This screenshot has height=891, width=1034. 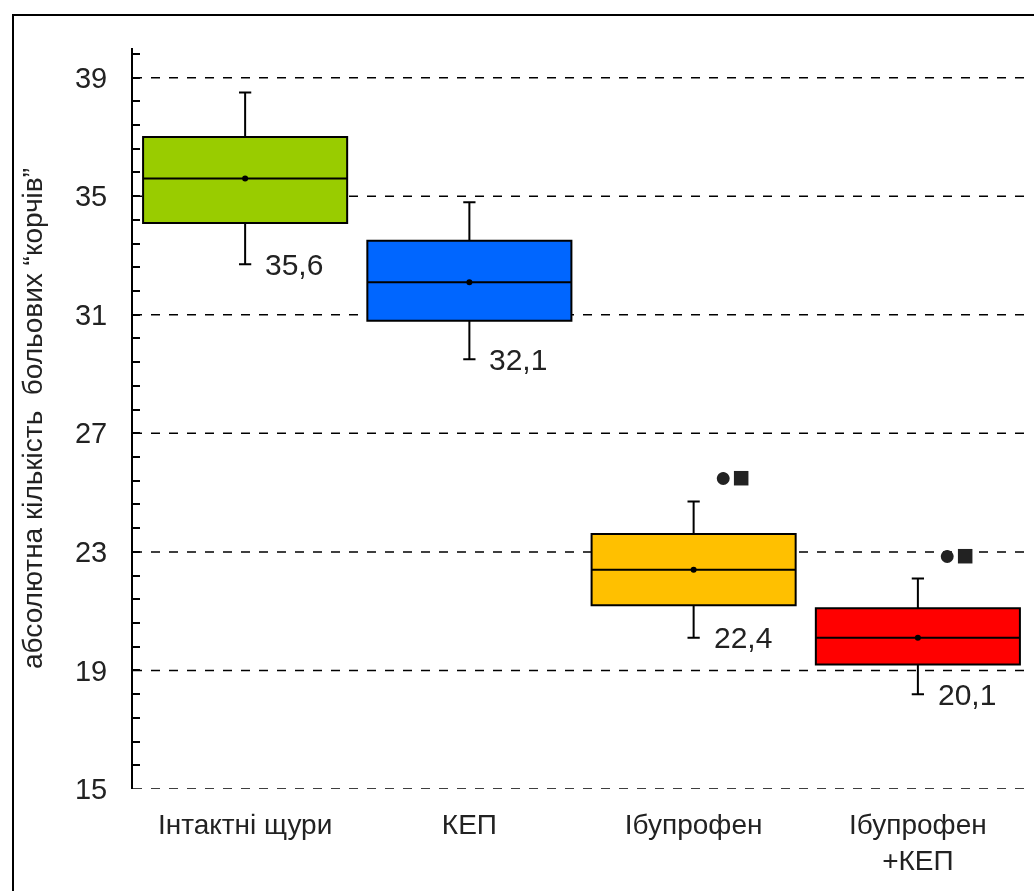 What do you see at coordinates (91, 670) in the screenshot?
I see `y-tick-label: 19` at bounding box center [91, 670].